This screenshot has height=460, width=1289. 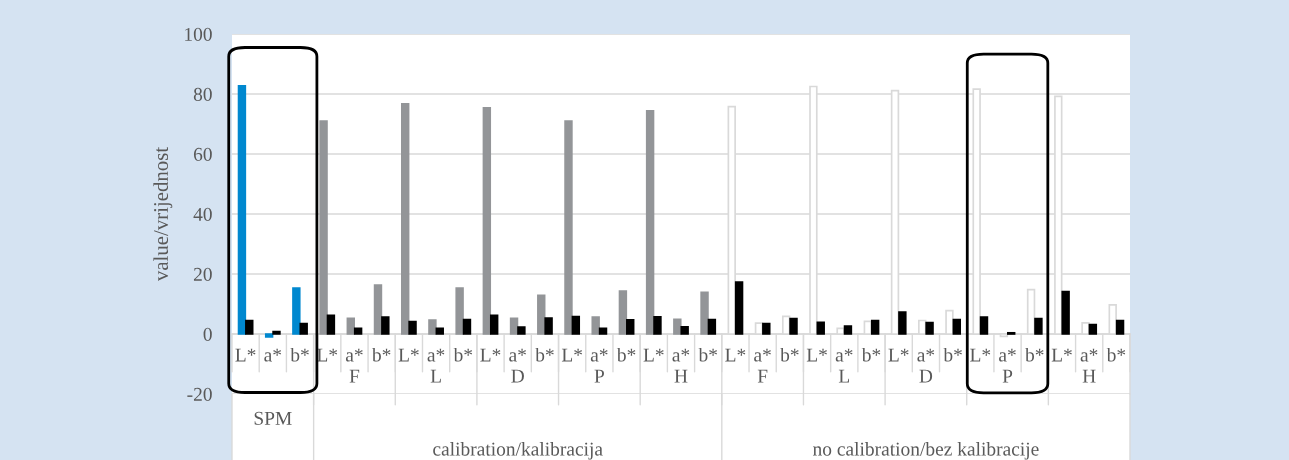 I want to click on y-tick-label: 20, so click(x=202, y=274).